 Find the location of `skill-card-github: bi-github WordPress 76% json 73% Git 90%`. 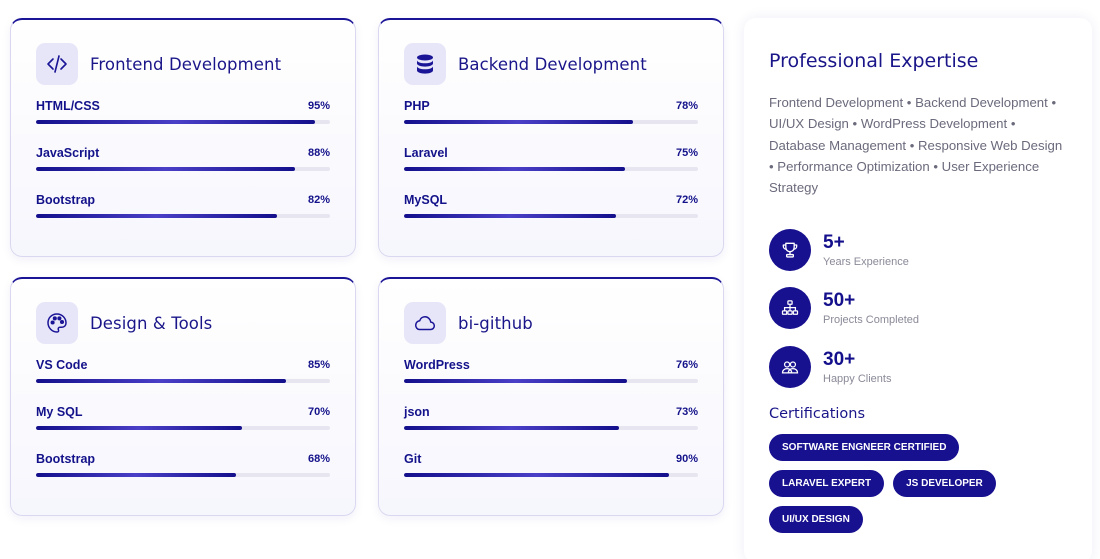

skill-card-github: bi-github WordPress 76% json 73% Git 90% is located at coordinates (551, 396).